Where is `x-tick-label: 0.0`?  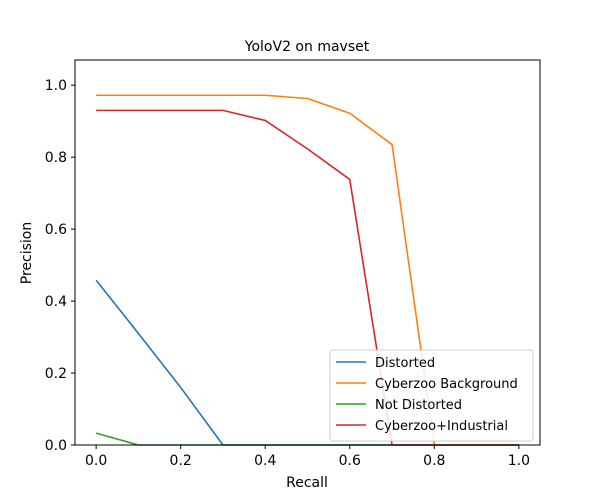 x-tick-label: 0.0 is located at coordinates (96, 461).